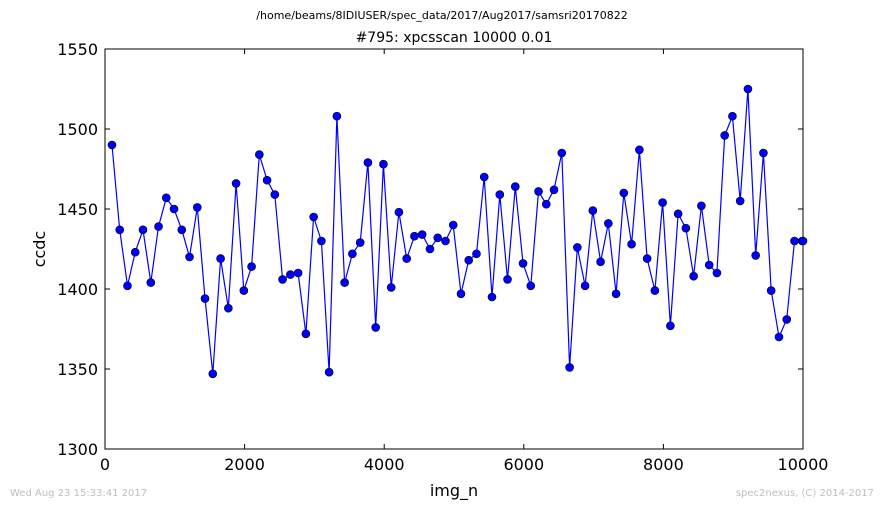  Describe the element at coordinates (77, 369) in the screenshot. I see `y-tick-label: 1350` at that location.